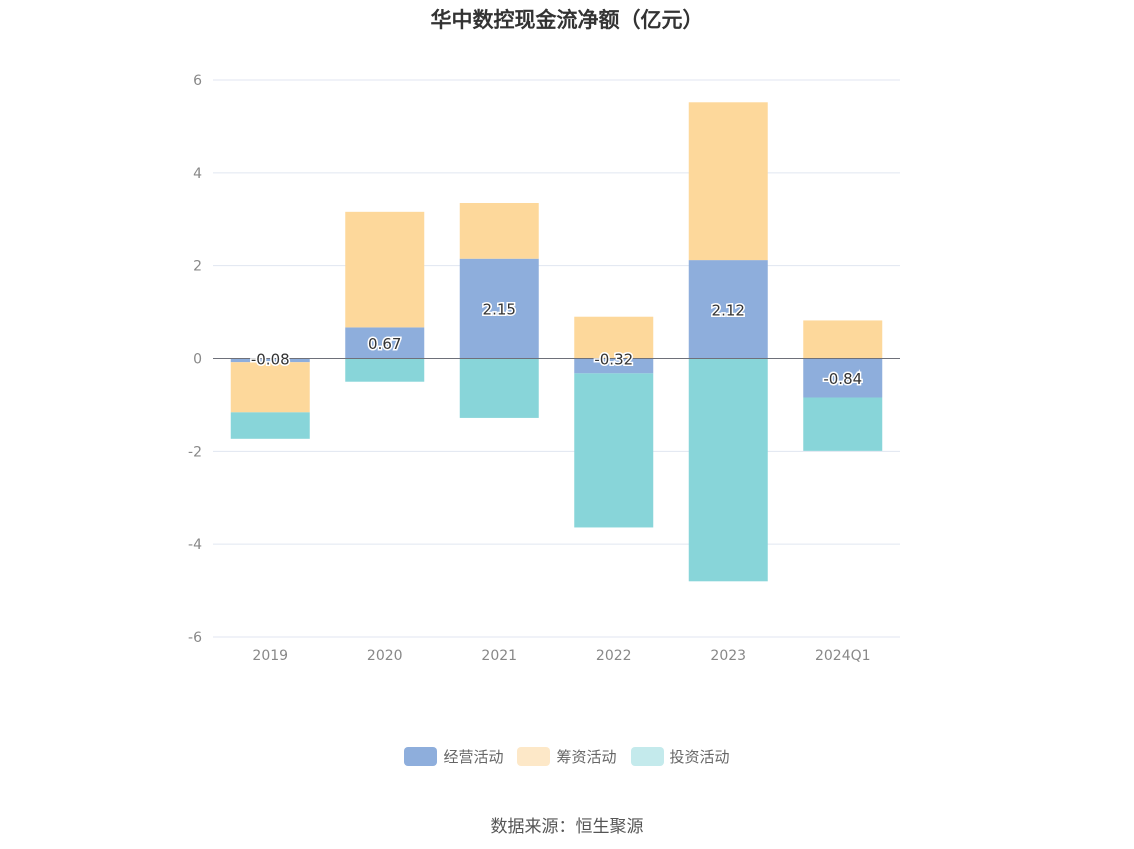  What do you see at coordinates (195, 638) in the screenshot?
I see `y-tick-label: -6` at bounding box center [195, 638].